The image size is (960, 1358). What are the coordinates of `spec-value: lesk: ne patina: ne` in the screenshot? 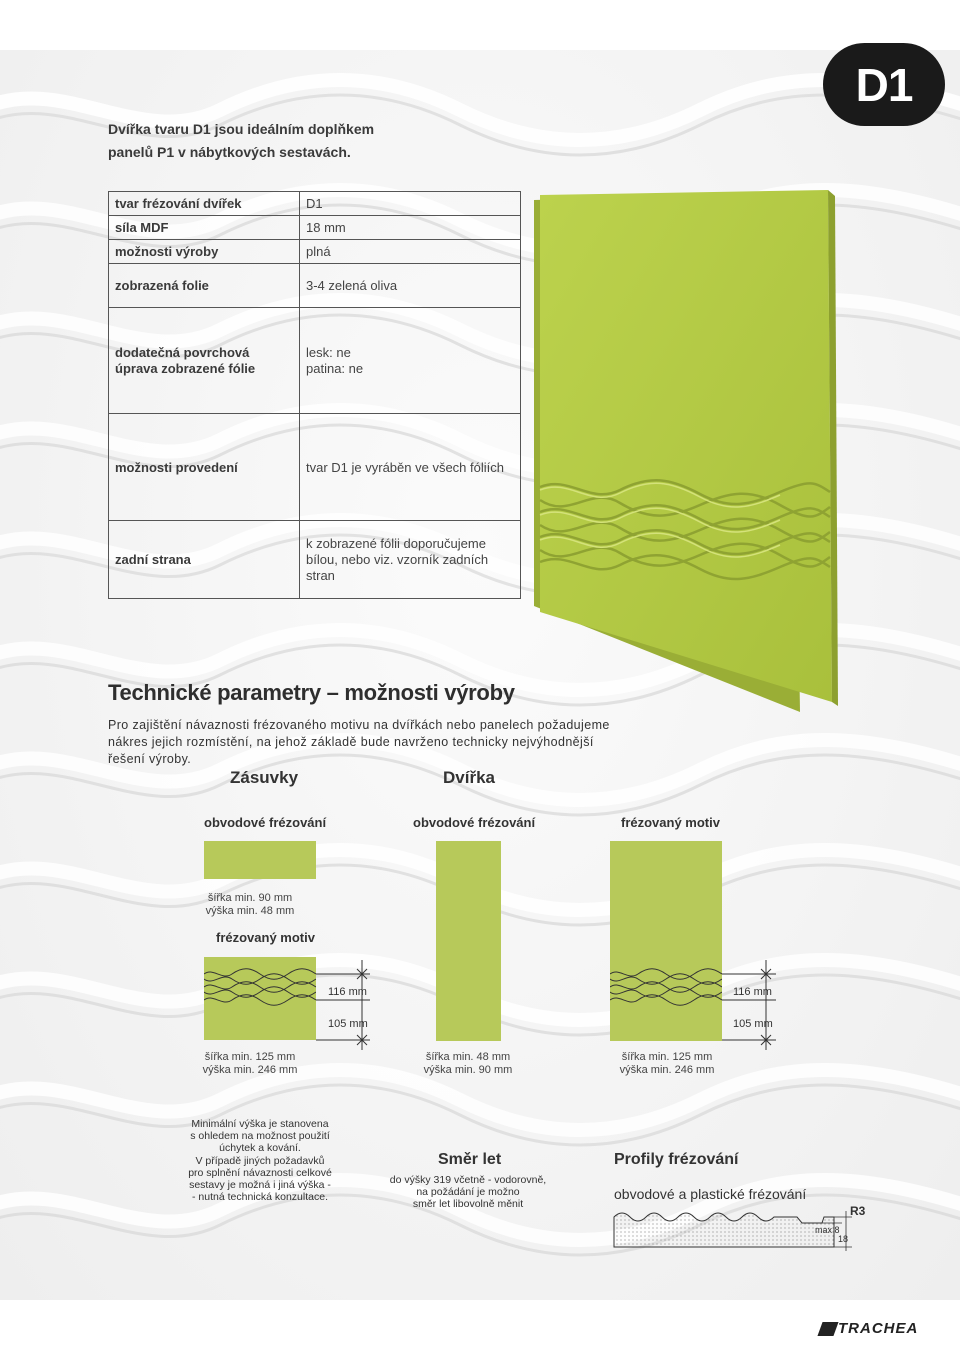 It's located at (410, 360).